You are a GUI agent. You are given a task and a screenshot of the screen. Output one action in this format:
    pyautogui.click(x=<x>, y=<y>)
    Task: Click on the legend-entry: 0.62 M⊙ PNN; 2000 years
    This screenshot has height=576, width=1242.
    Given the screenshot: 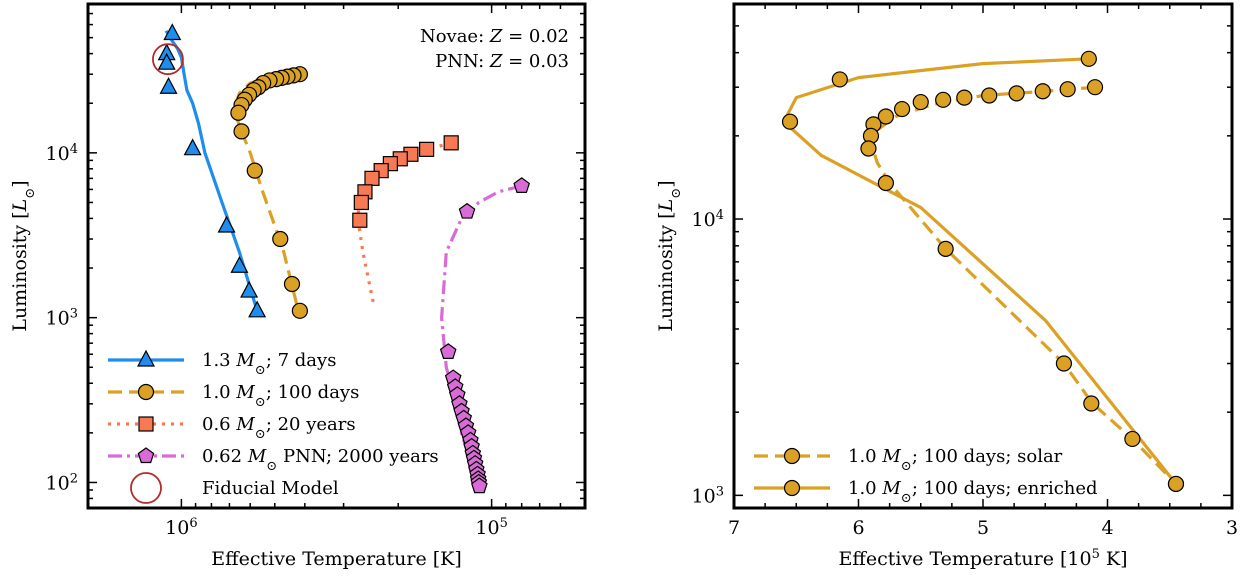 What is the action you would take?
    pyautogui.click(x=273, y=460)
    